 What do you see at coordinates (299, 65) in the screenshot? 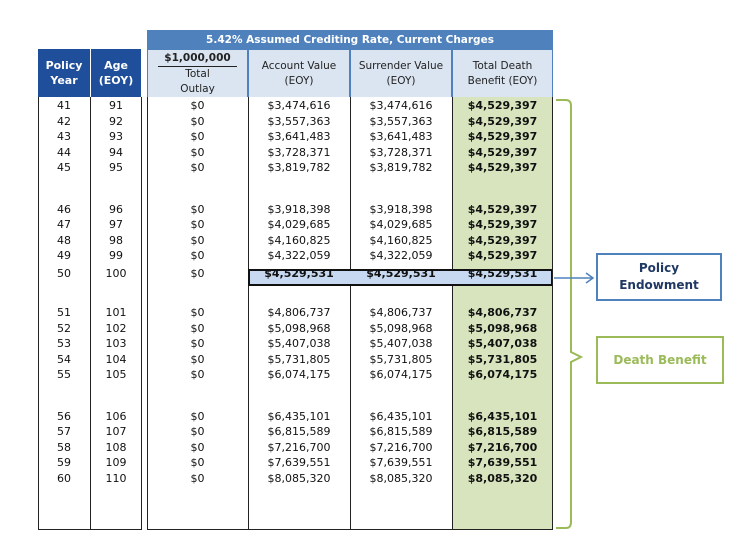
I see `account-value-line1: Account Value` at bounding box center [299, 65].